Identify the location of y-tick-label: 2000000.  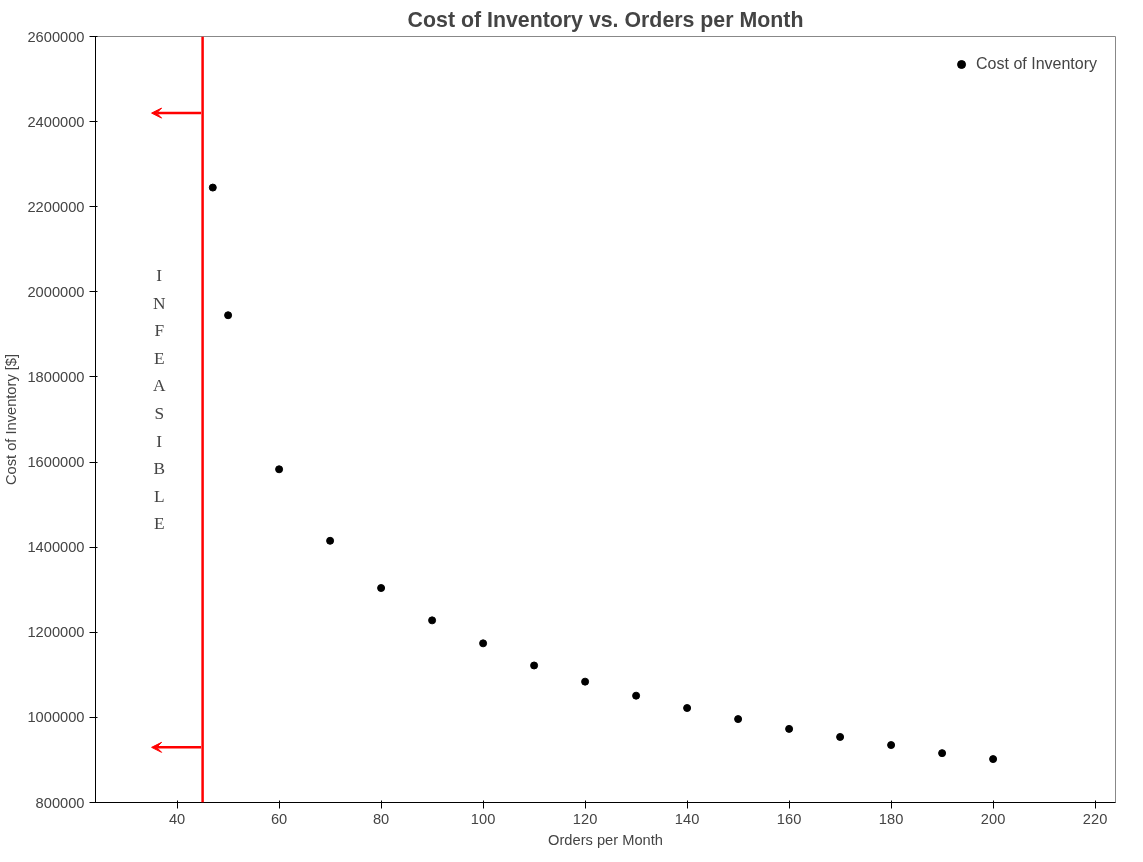
(56, 291).